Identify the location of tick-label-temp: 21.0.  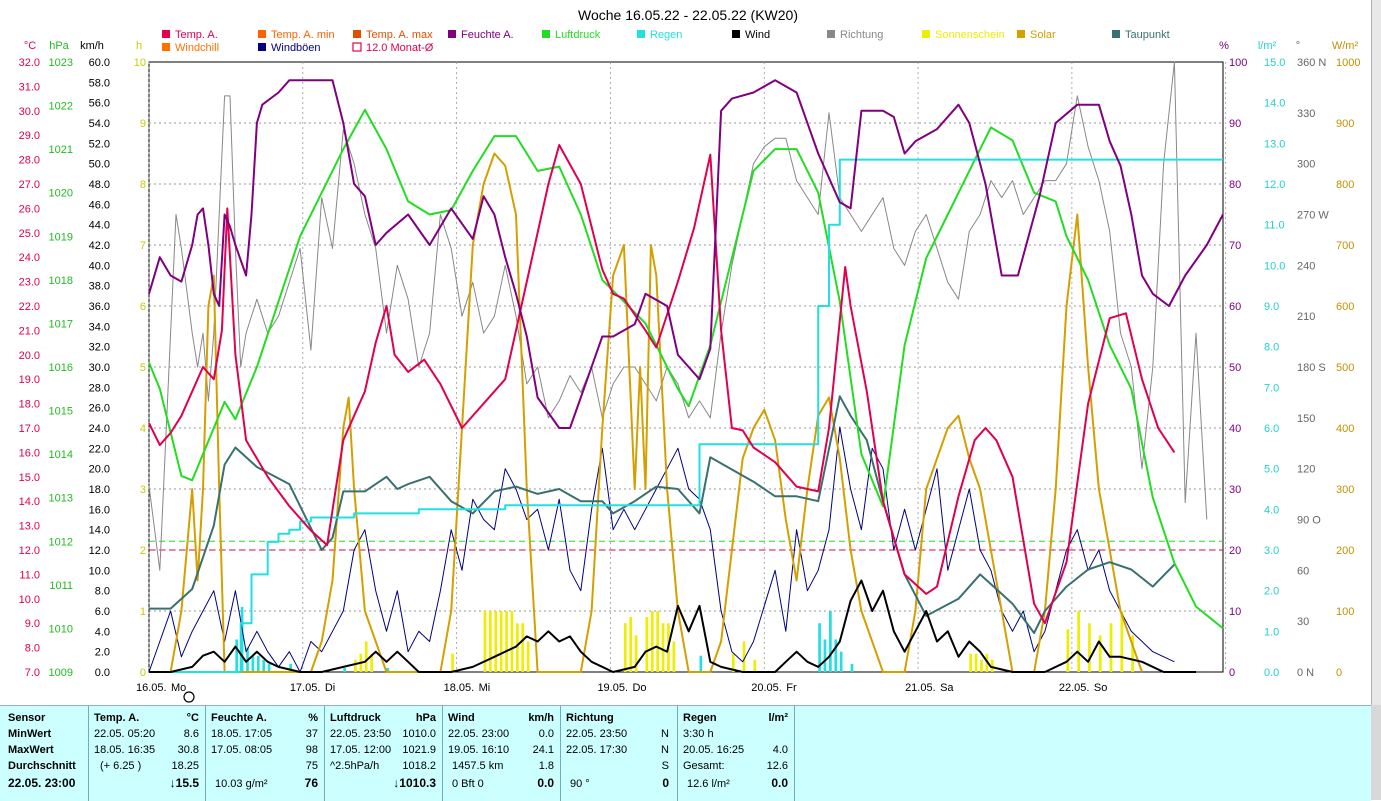
(29, 331).